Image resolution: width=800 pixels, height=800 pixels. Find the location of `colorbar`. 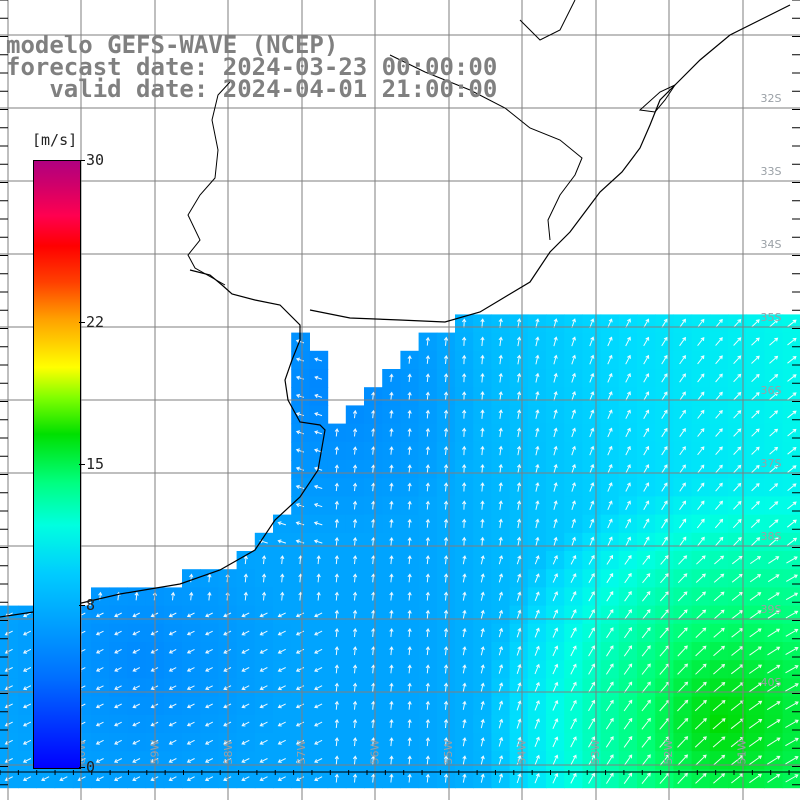

colorbar is located at coordinates (57, 464).